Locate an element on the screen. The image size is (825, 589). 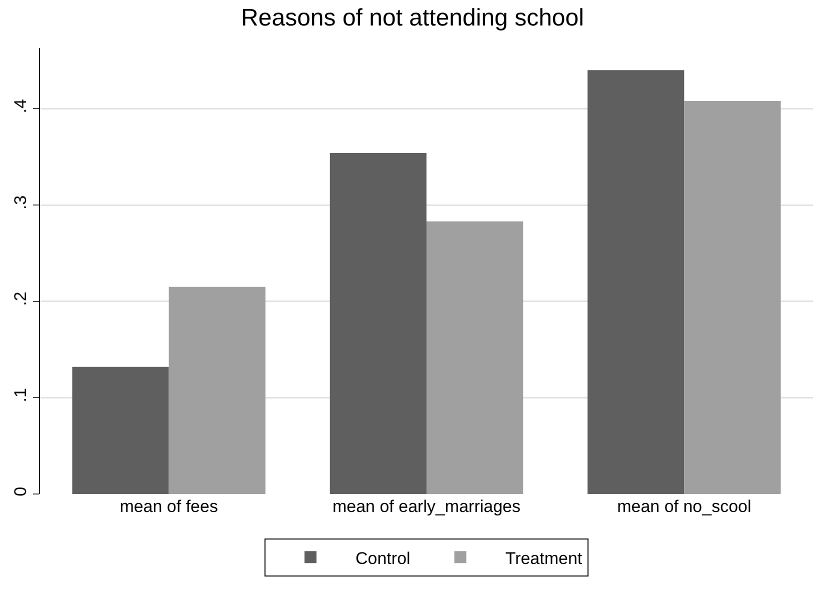
x-tick-label: mean of early_marriages is located at coordinates (426, 506).